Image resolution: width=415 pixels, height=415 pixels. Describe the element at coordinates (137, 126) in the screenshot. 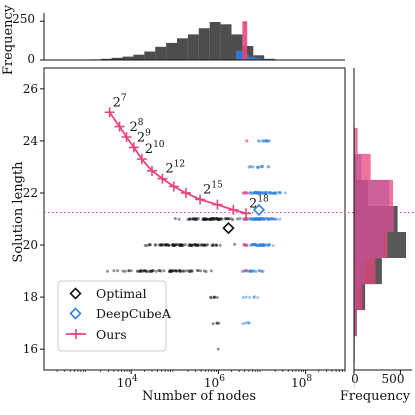

I see `ours-point-label: 28` at that location.